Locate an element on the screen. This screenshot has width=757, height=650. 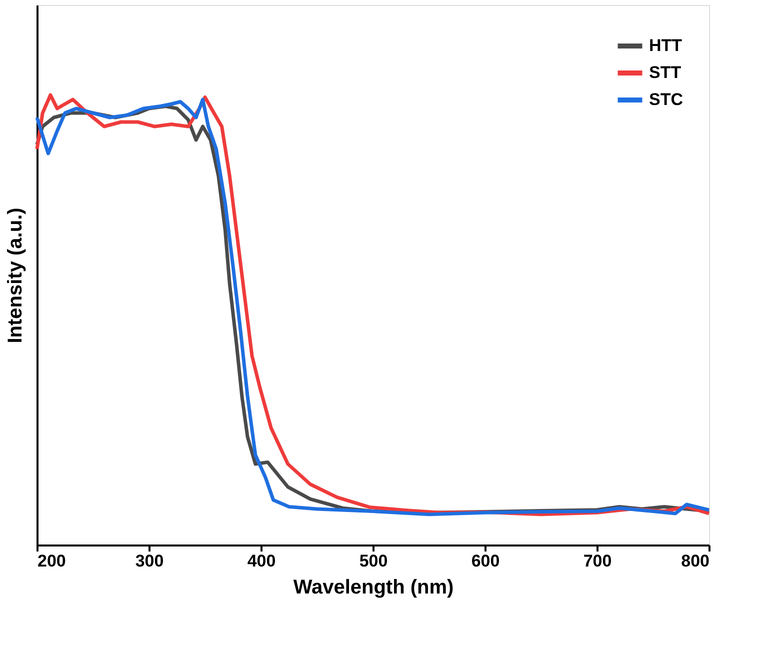
x-tick-label: 600 is located at coordinates (485, 561).